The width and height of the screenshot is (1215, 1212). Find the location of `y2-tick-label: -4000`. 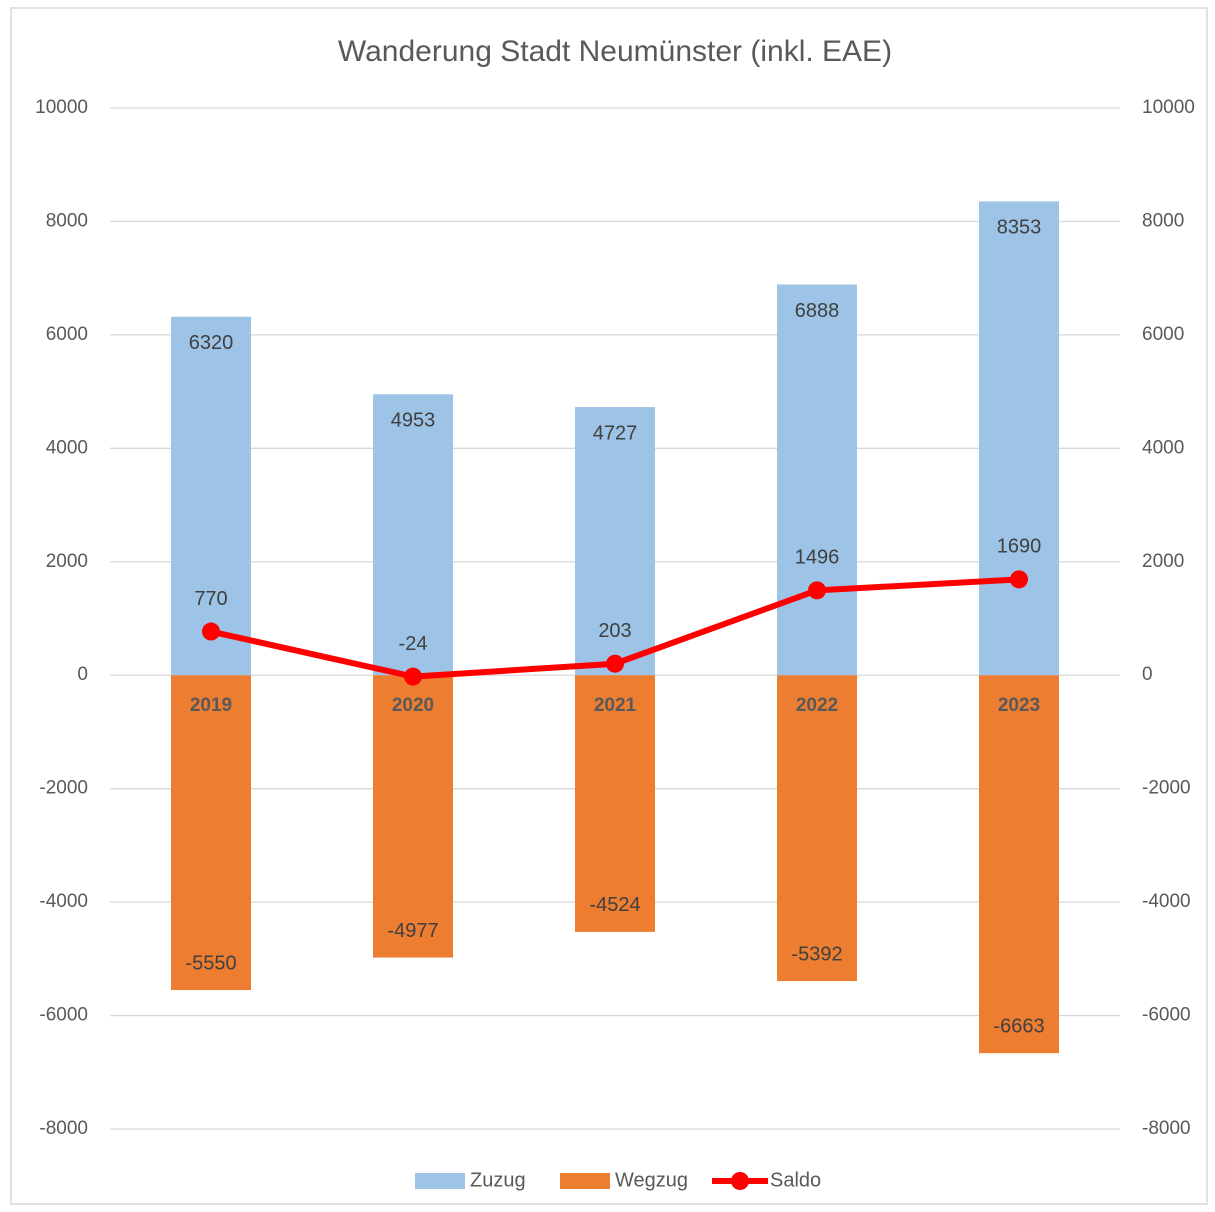

y2-tick-label: -4000 is located at coordinates (1166, 901).